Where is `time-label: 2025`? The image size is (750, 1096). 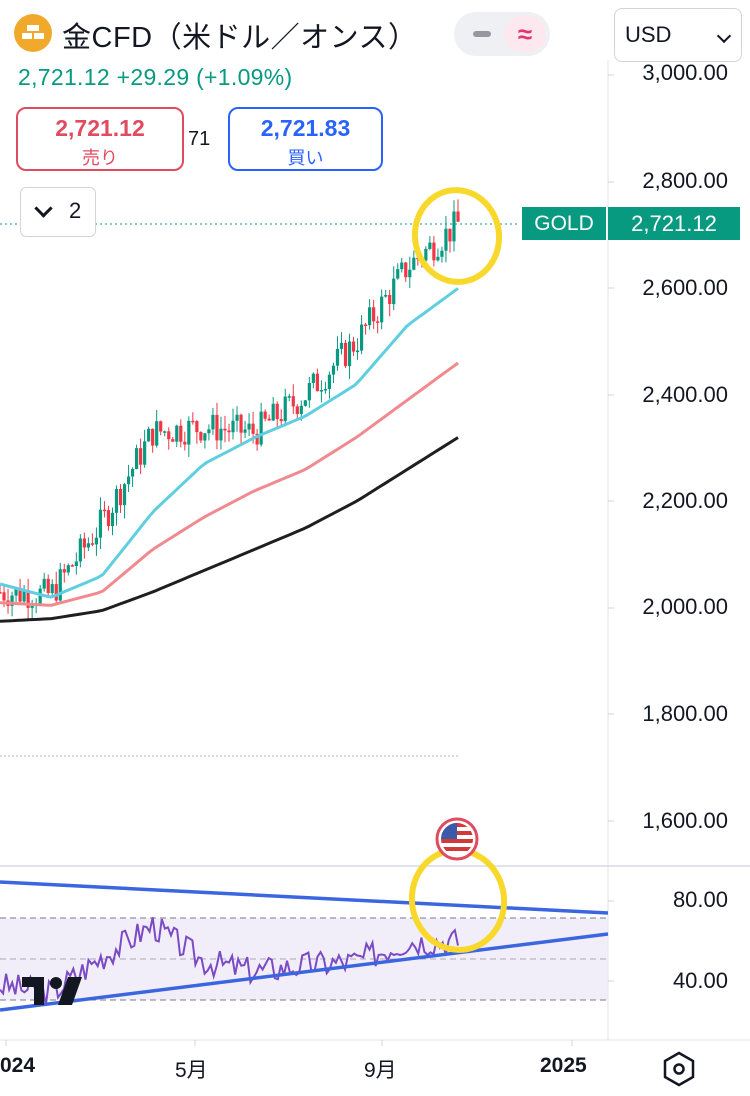 time-label: 2025 is located at coordinates (563, 1065).